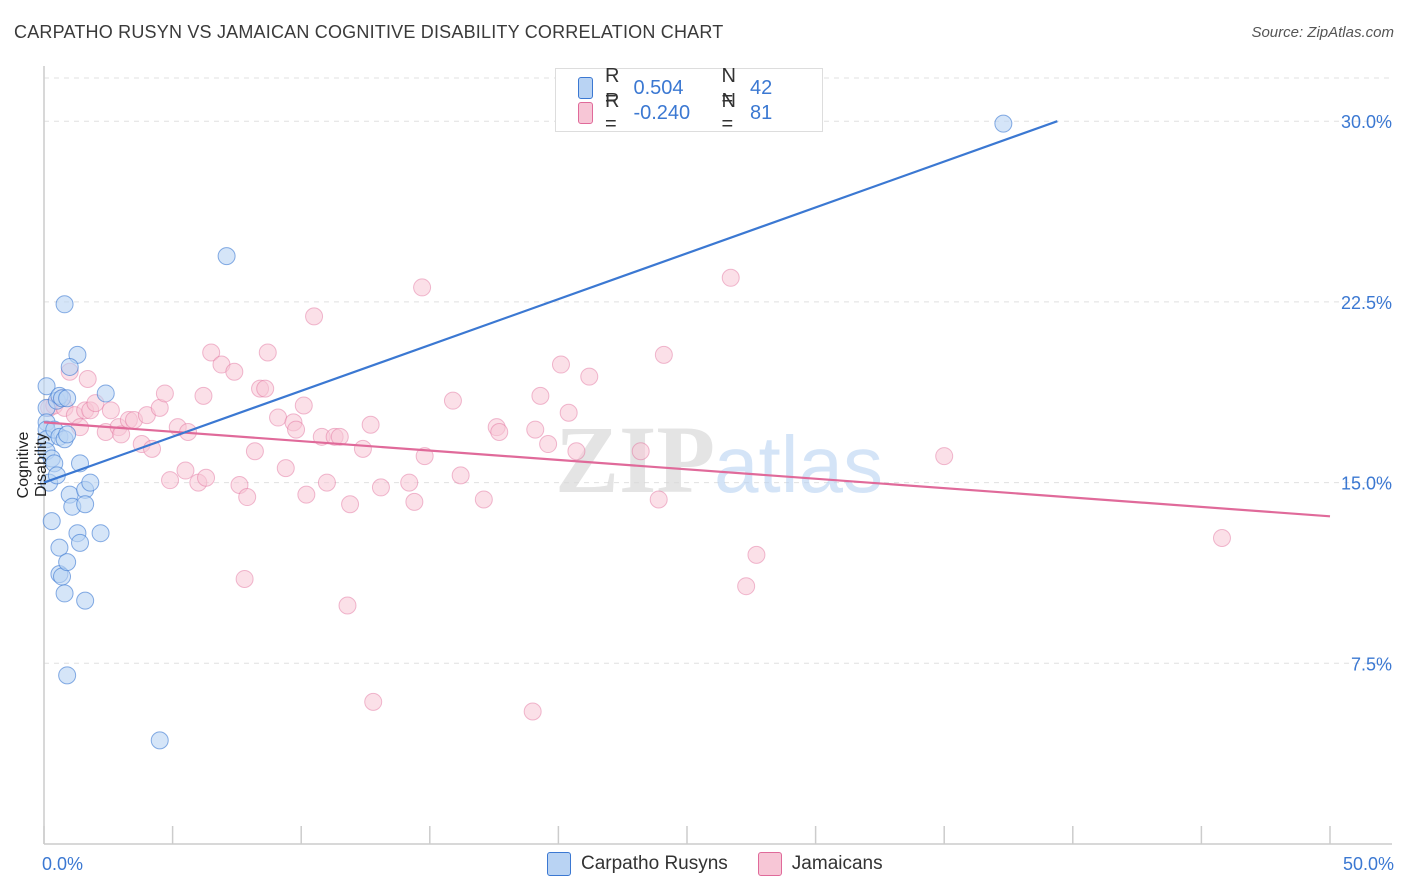 Image resolution: width=1406 pixels, height=892 pixels. Describe the element at coordinates (1368, 864) in the screenshot. I see `x-tick-label-max: 50.0%` at that location.